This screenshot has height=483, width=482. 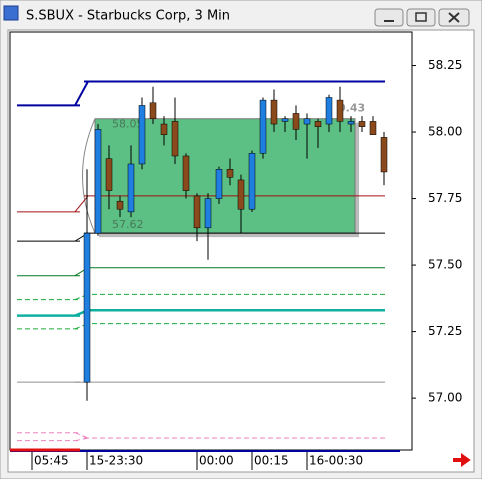 I want to click on x-tick-label: 05:45, so click(x=51, y=461).